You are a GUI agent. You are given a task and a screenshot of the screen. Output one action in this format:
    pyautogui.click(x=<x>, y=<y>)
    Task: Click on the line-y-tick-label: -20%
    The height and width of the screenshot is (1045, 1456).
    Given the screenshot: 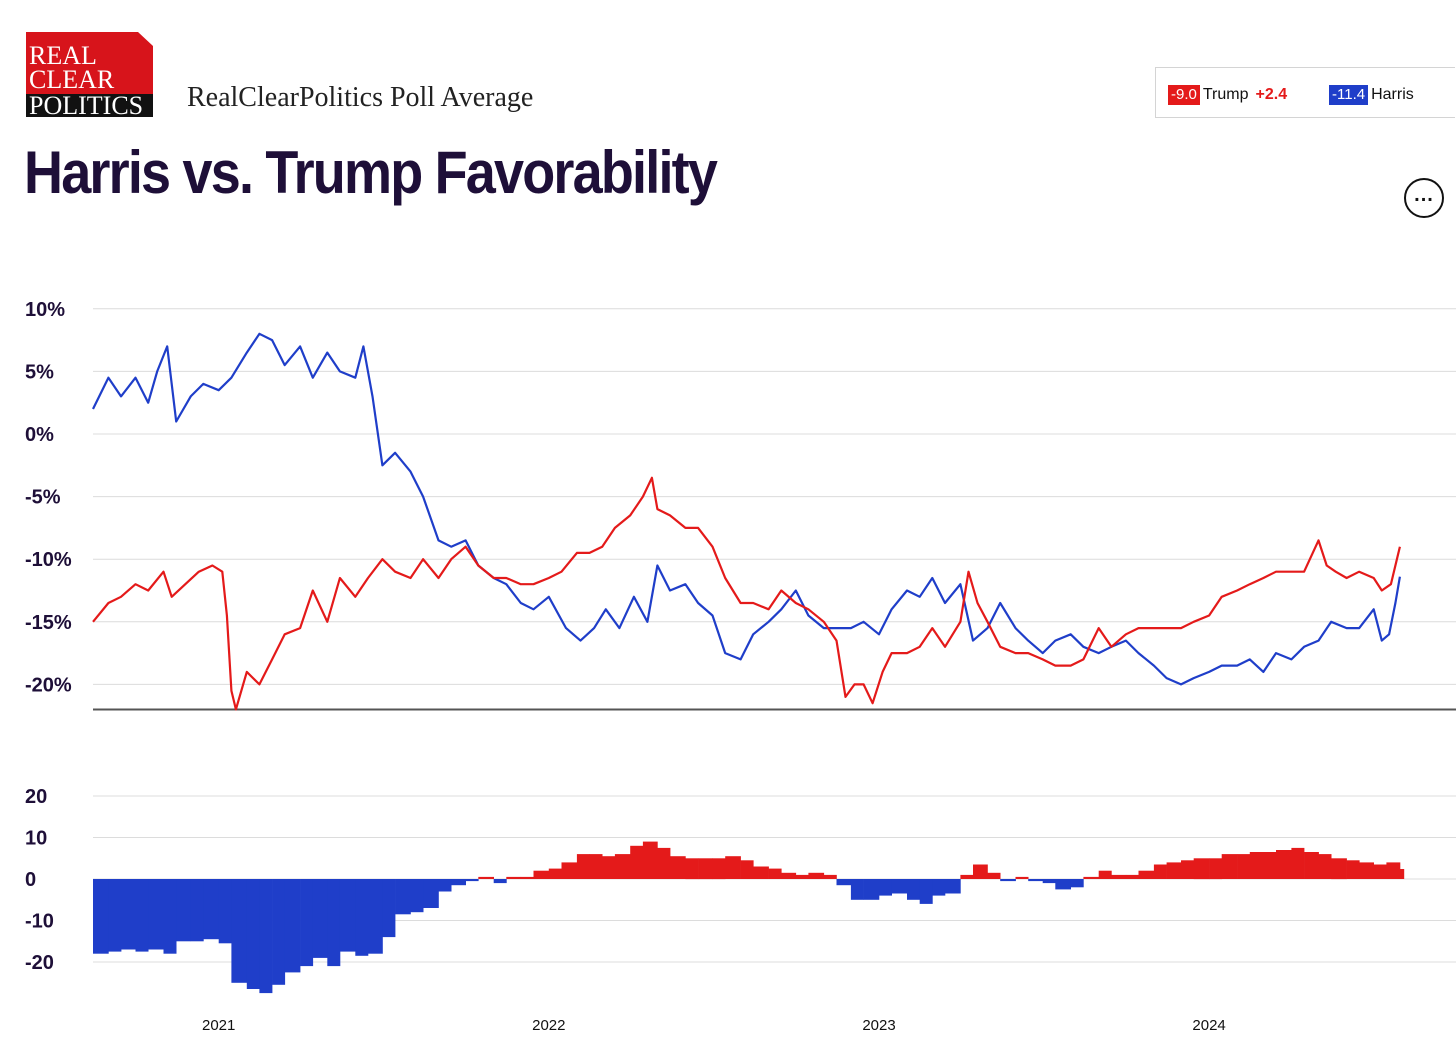 What is the action you would take?
    pyautogui.click(x=48, y=685)
    